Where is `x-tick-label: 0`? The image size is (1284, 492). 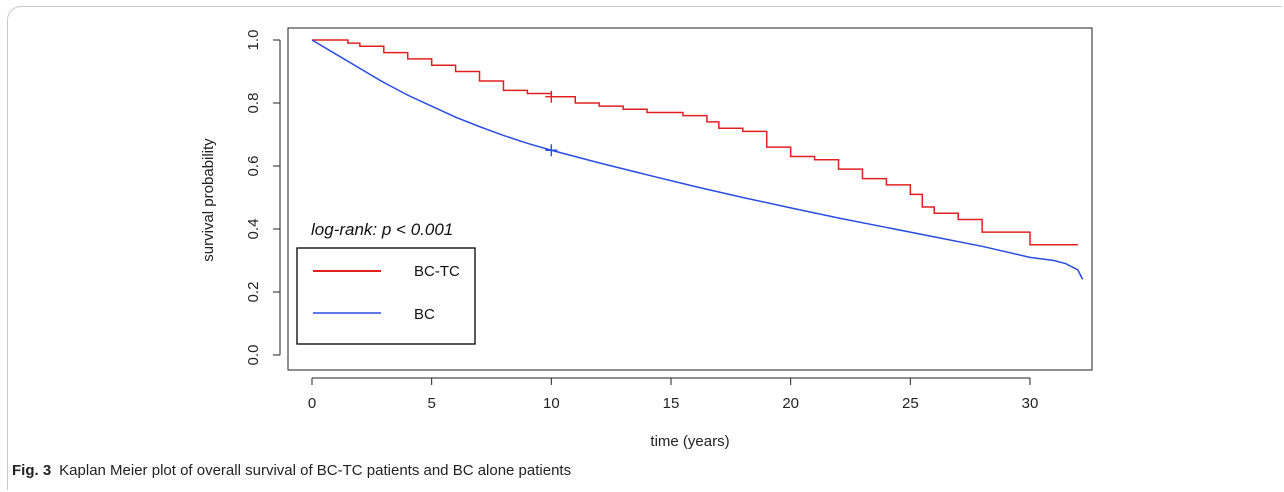 x-tick-label: 0 is located at coordinates (312, 403).